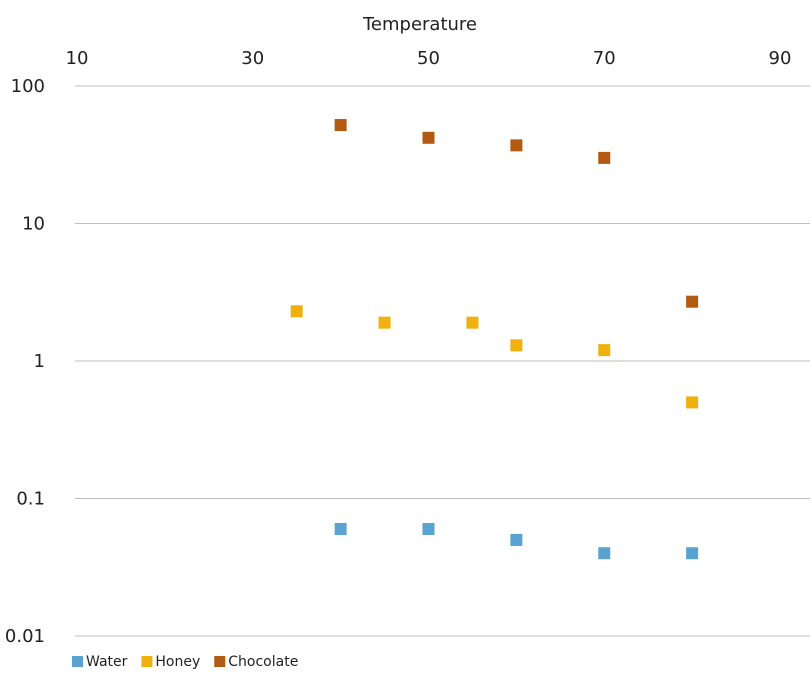 The height and width of the screenshot is (679, 812). Describe the element at coordinates (494, 357) in the screenshot. I see `series-honey` at that location.